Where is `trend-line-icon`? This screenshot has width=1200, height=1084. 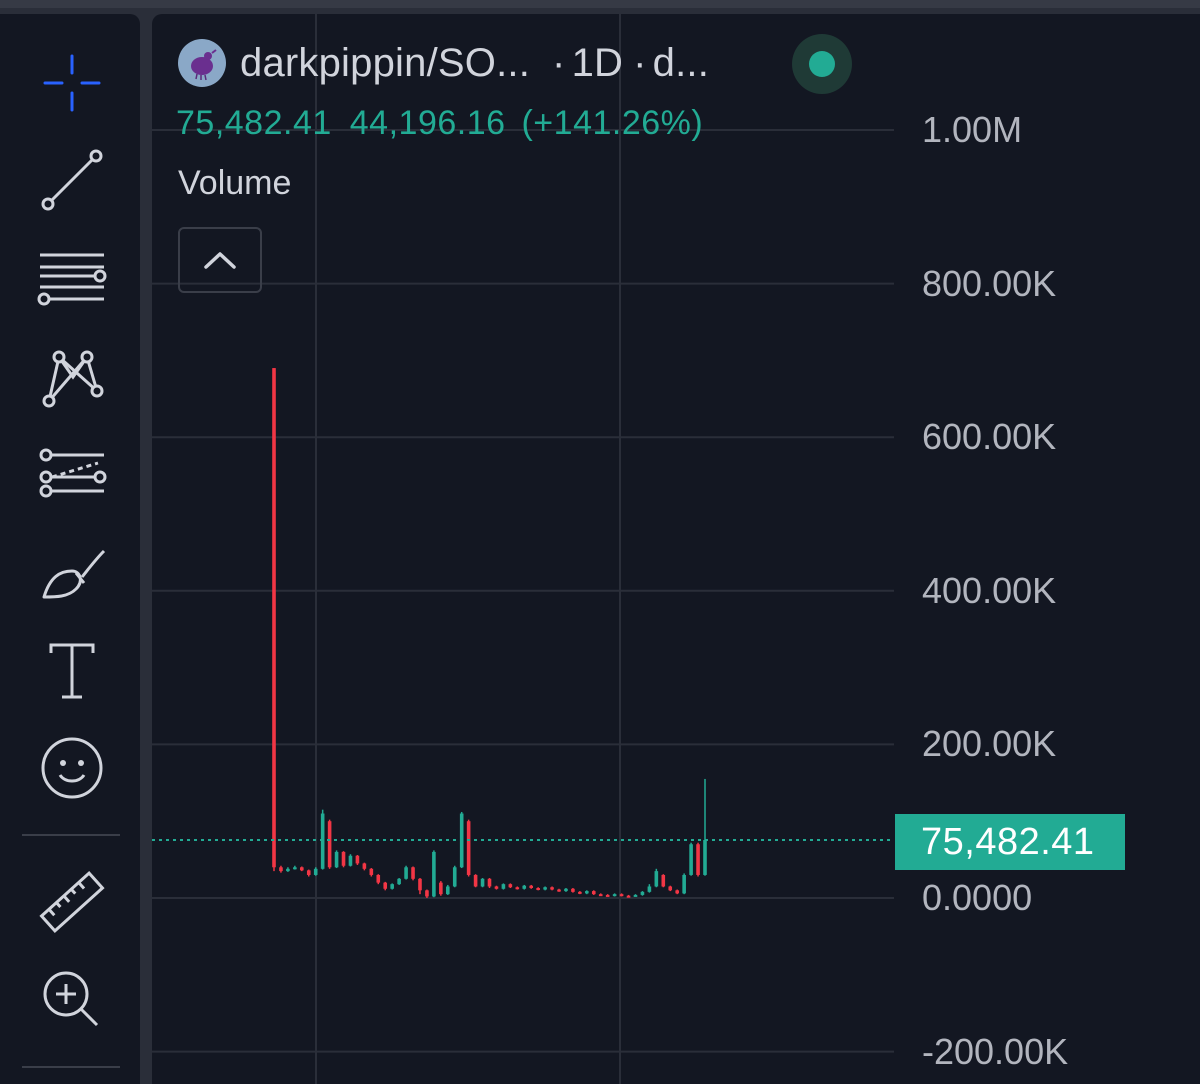 trend-line-icon is located at coordinates (72, 180).